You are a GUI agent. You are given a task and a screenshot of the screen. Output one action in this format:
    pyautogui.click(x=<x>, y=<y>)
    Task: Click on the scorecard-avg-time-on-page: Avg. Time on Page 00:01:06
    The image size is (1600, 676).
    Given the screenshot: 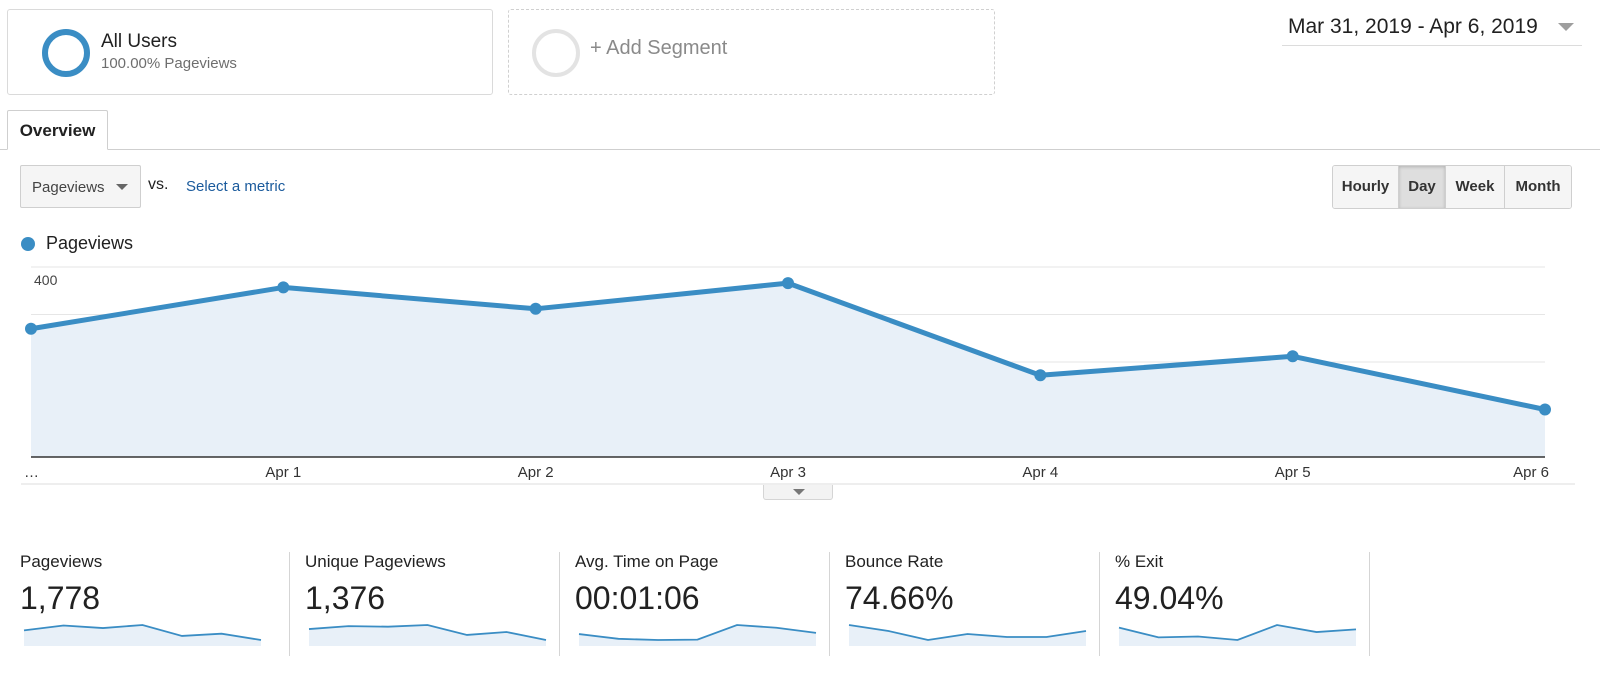 What is the action you would take?
    pyautogui.click(x=695, y=604)
    